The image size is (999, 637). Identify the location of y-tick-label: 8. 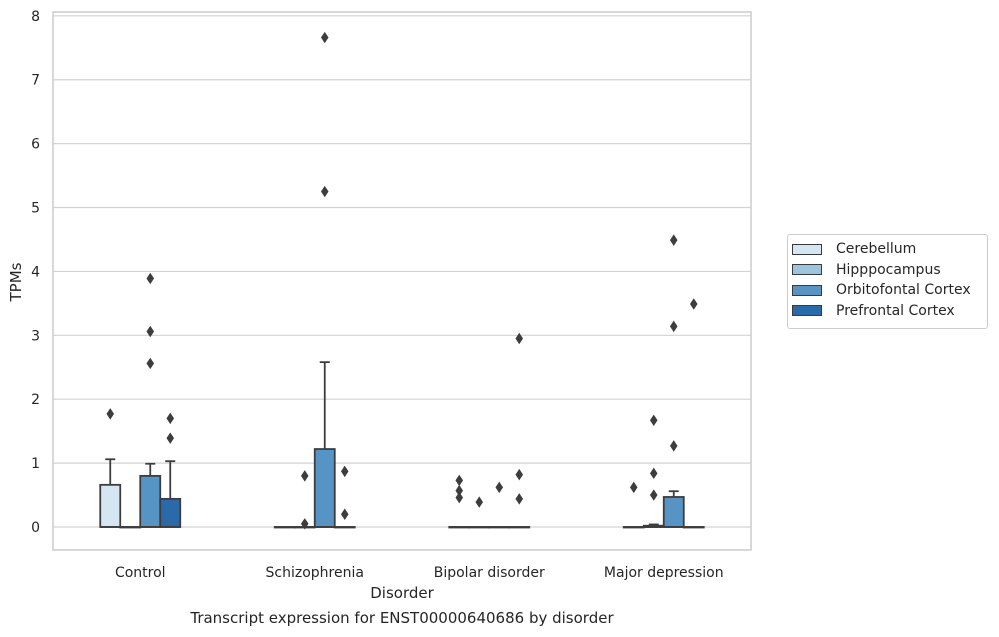
(35, 17).